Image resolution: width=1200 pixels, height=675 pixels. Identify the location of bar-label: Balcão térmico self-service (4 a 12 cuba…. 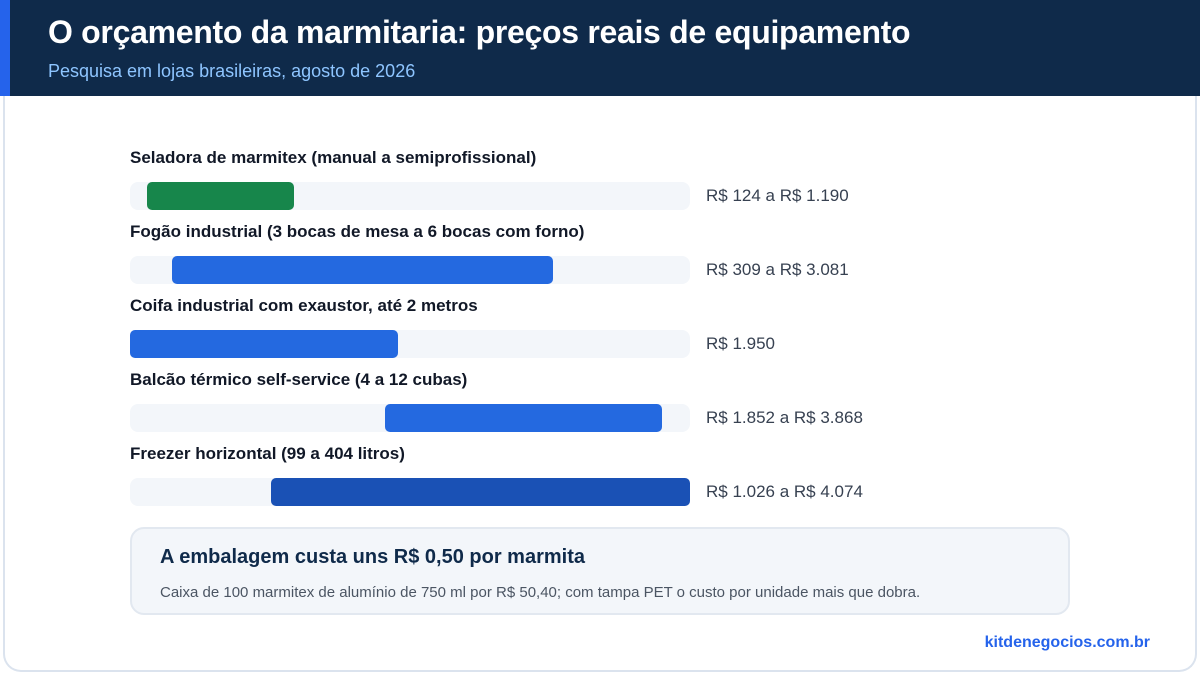
(299, 379).